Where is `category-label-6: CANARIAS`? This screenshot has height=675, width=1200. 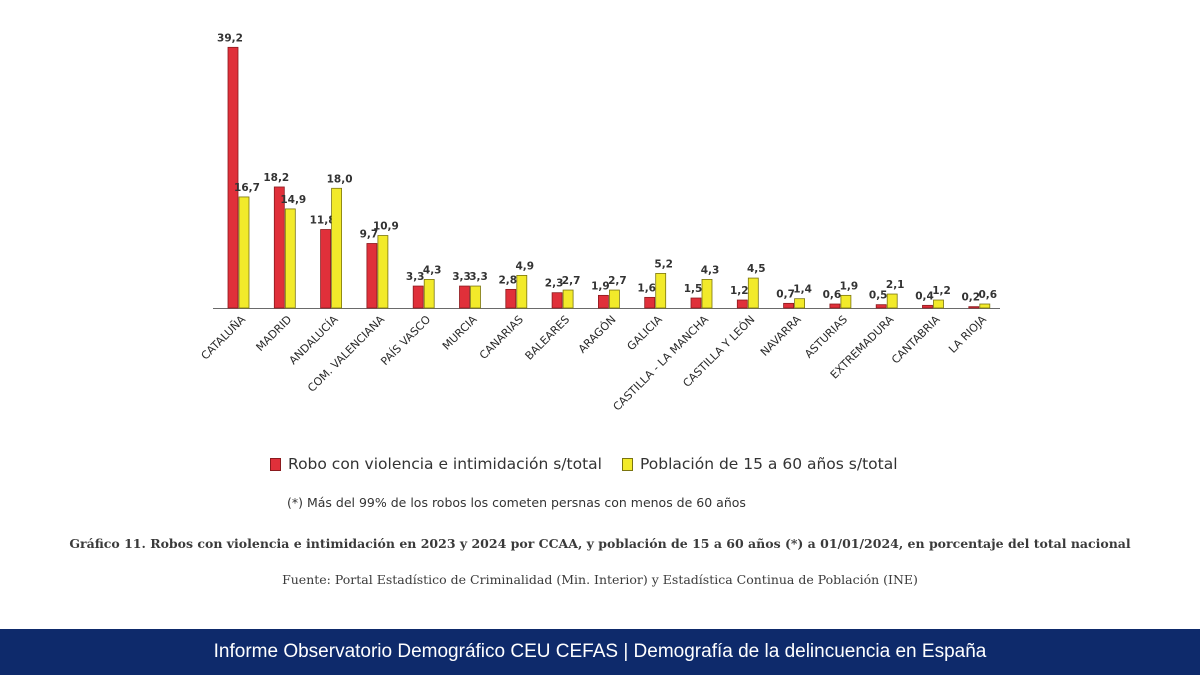 category-label-6: CANARIAS is located at coordinates (501, 337).